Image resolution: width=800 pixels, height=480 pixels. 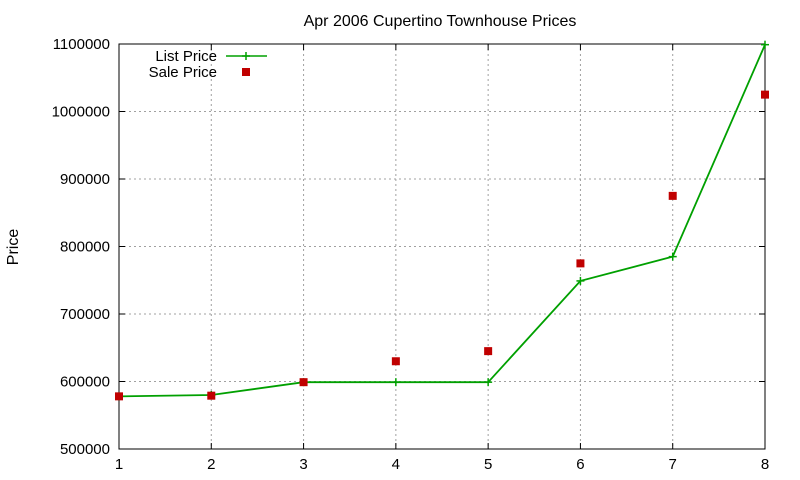 I want to click on y-tick-label: 800000, so click(x=85, y=247).